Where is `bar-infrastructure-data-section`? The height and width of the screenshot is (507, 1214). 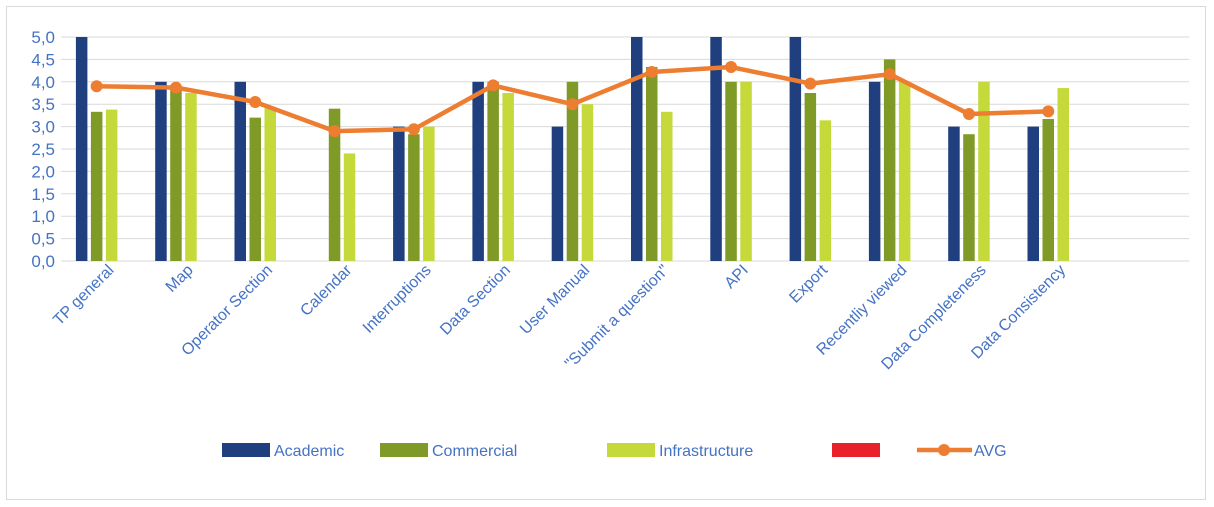
bar-infrastructure-data-section is located at coordinates (508, 177).